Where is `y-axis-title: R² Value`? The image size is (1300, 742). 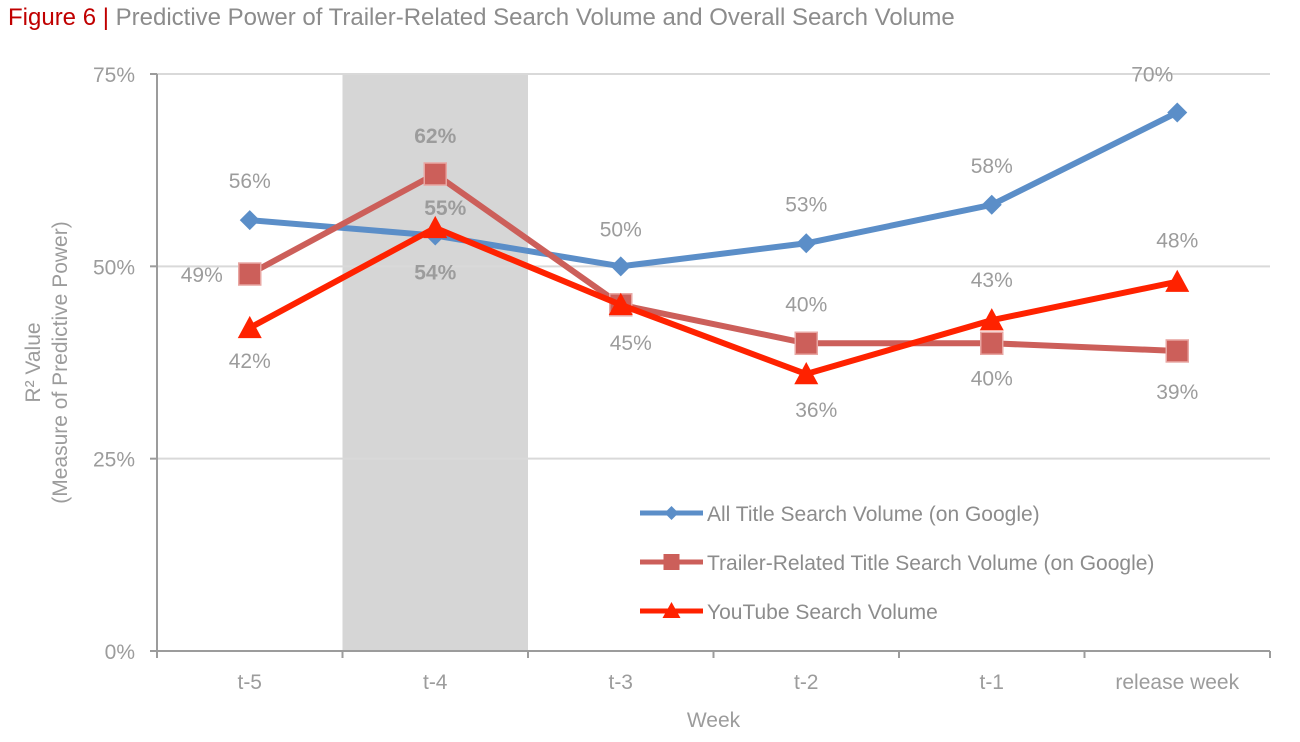 y-axis-title: R² Value is located at coordinates (33, 362).